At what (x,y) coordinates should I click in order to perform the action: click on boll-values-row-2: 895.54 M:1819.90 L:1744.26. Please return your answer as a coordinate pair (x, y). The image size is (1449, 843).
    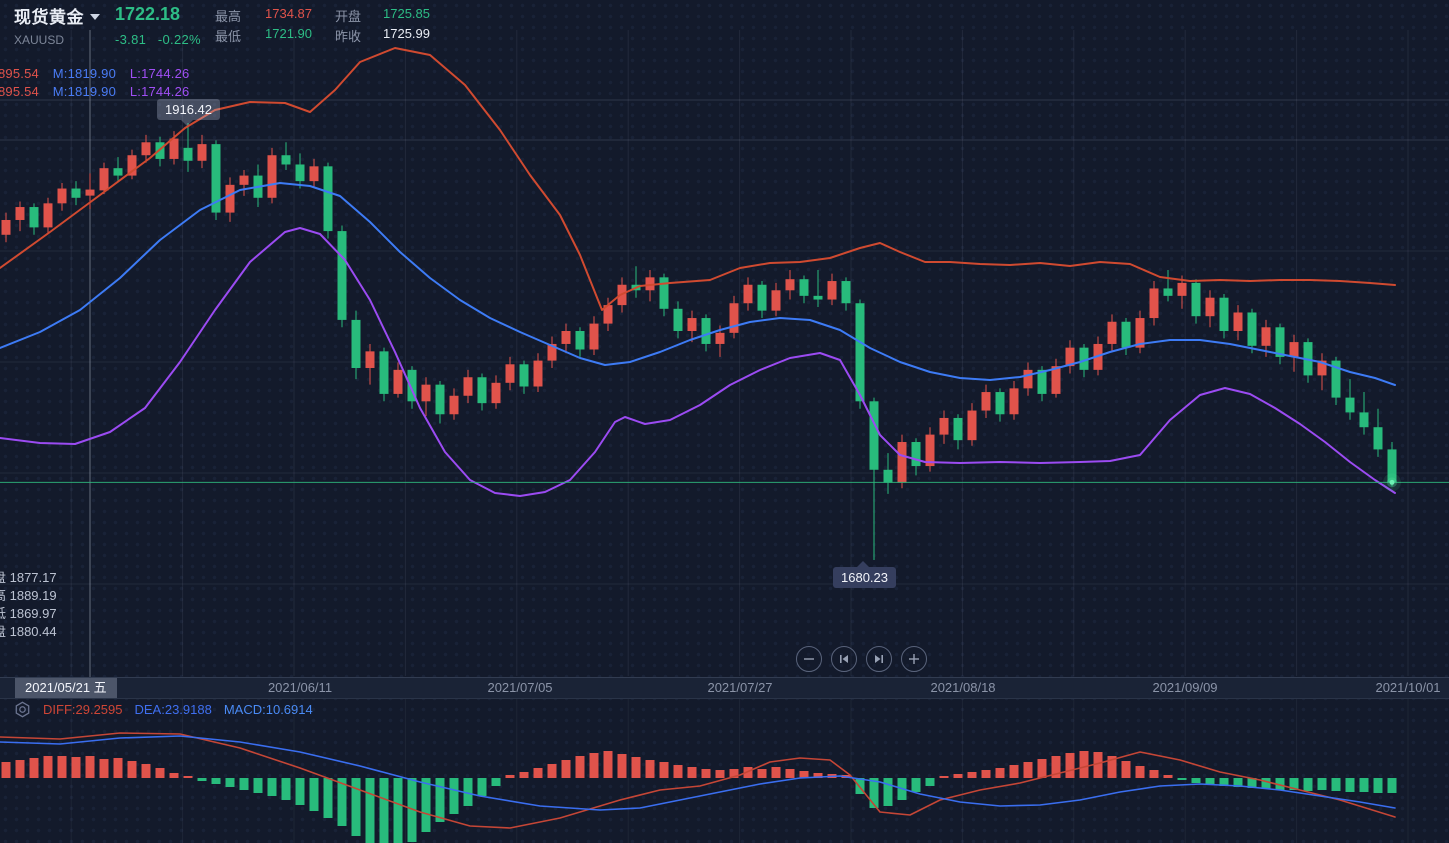
    Looking at the image, I should click on (99, 91).